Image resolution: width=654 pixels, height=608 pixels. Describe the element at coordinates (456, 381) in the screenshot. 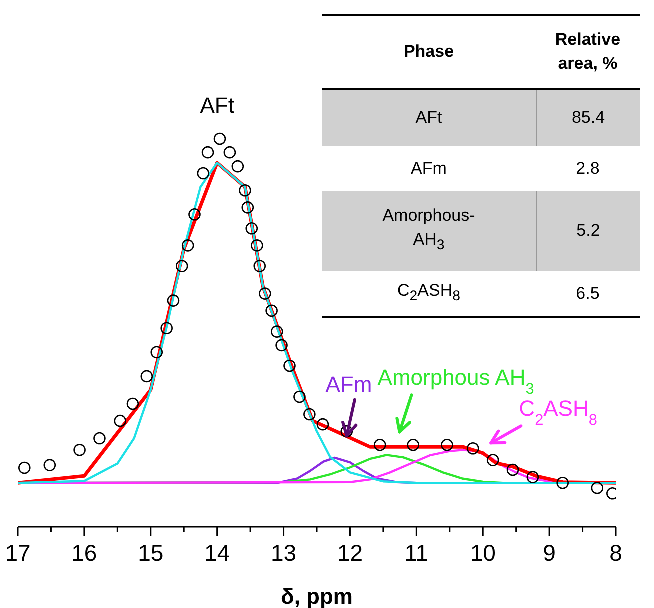

I see `text: Amorphous AH$_{3}$` at that location.